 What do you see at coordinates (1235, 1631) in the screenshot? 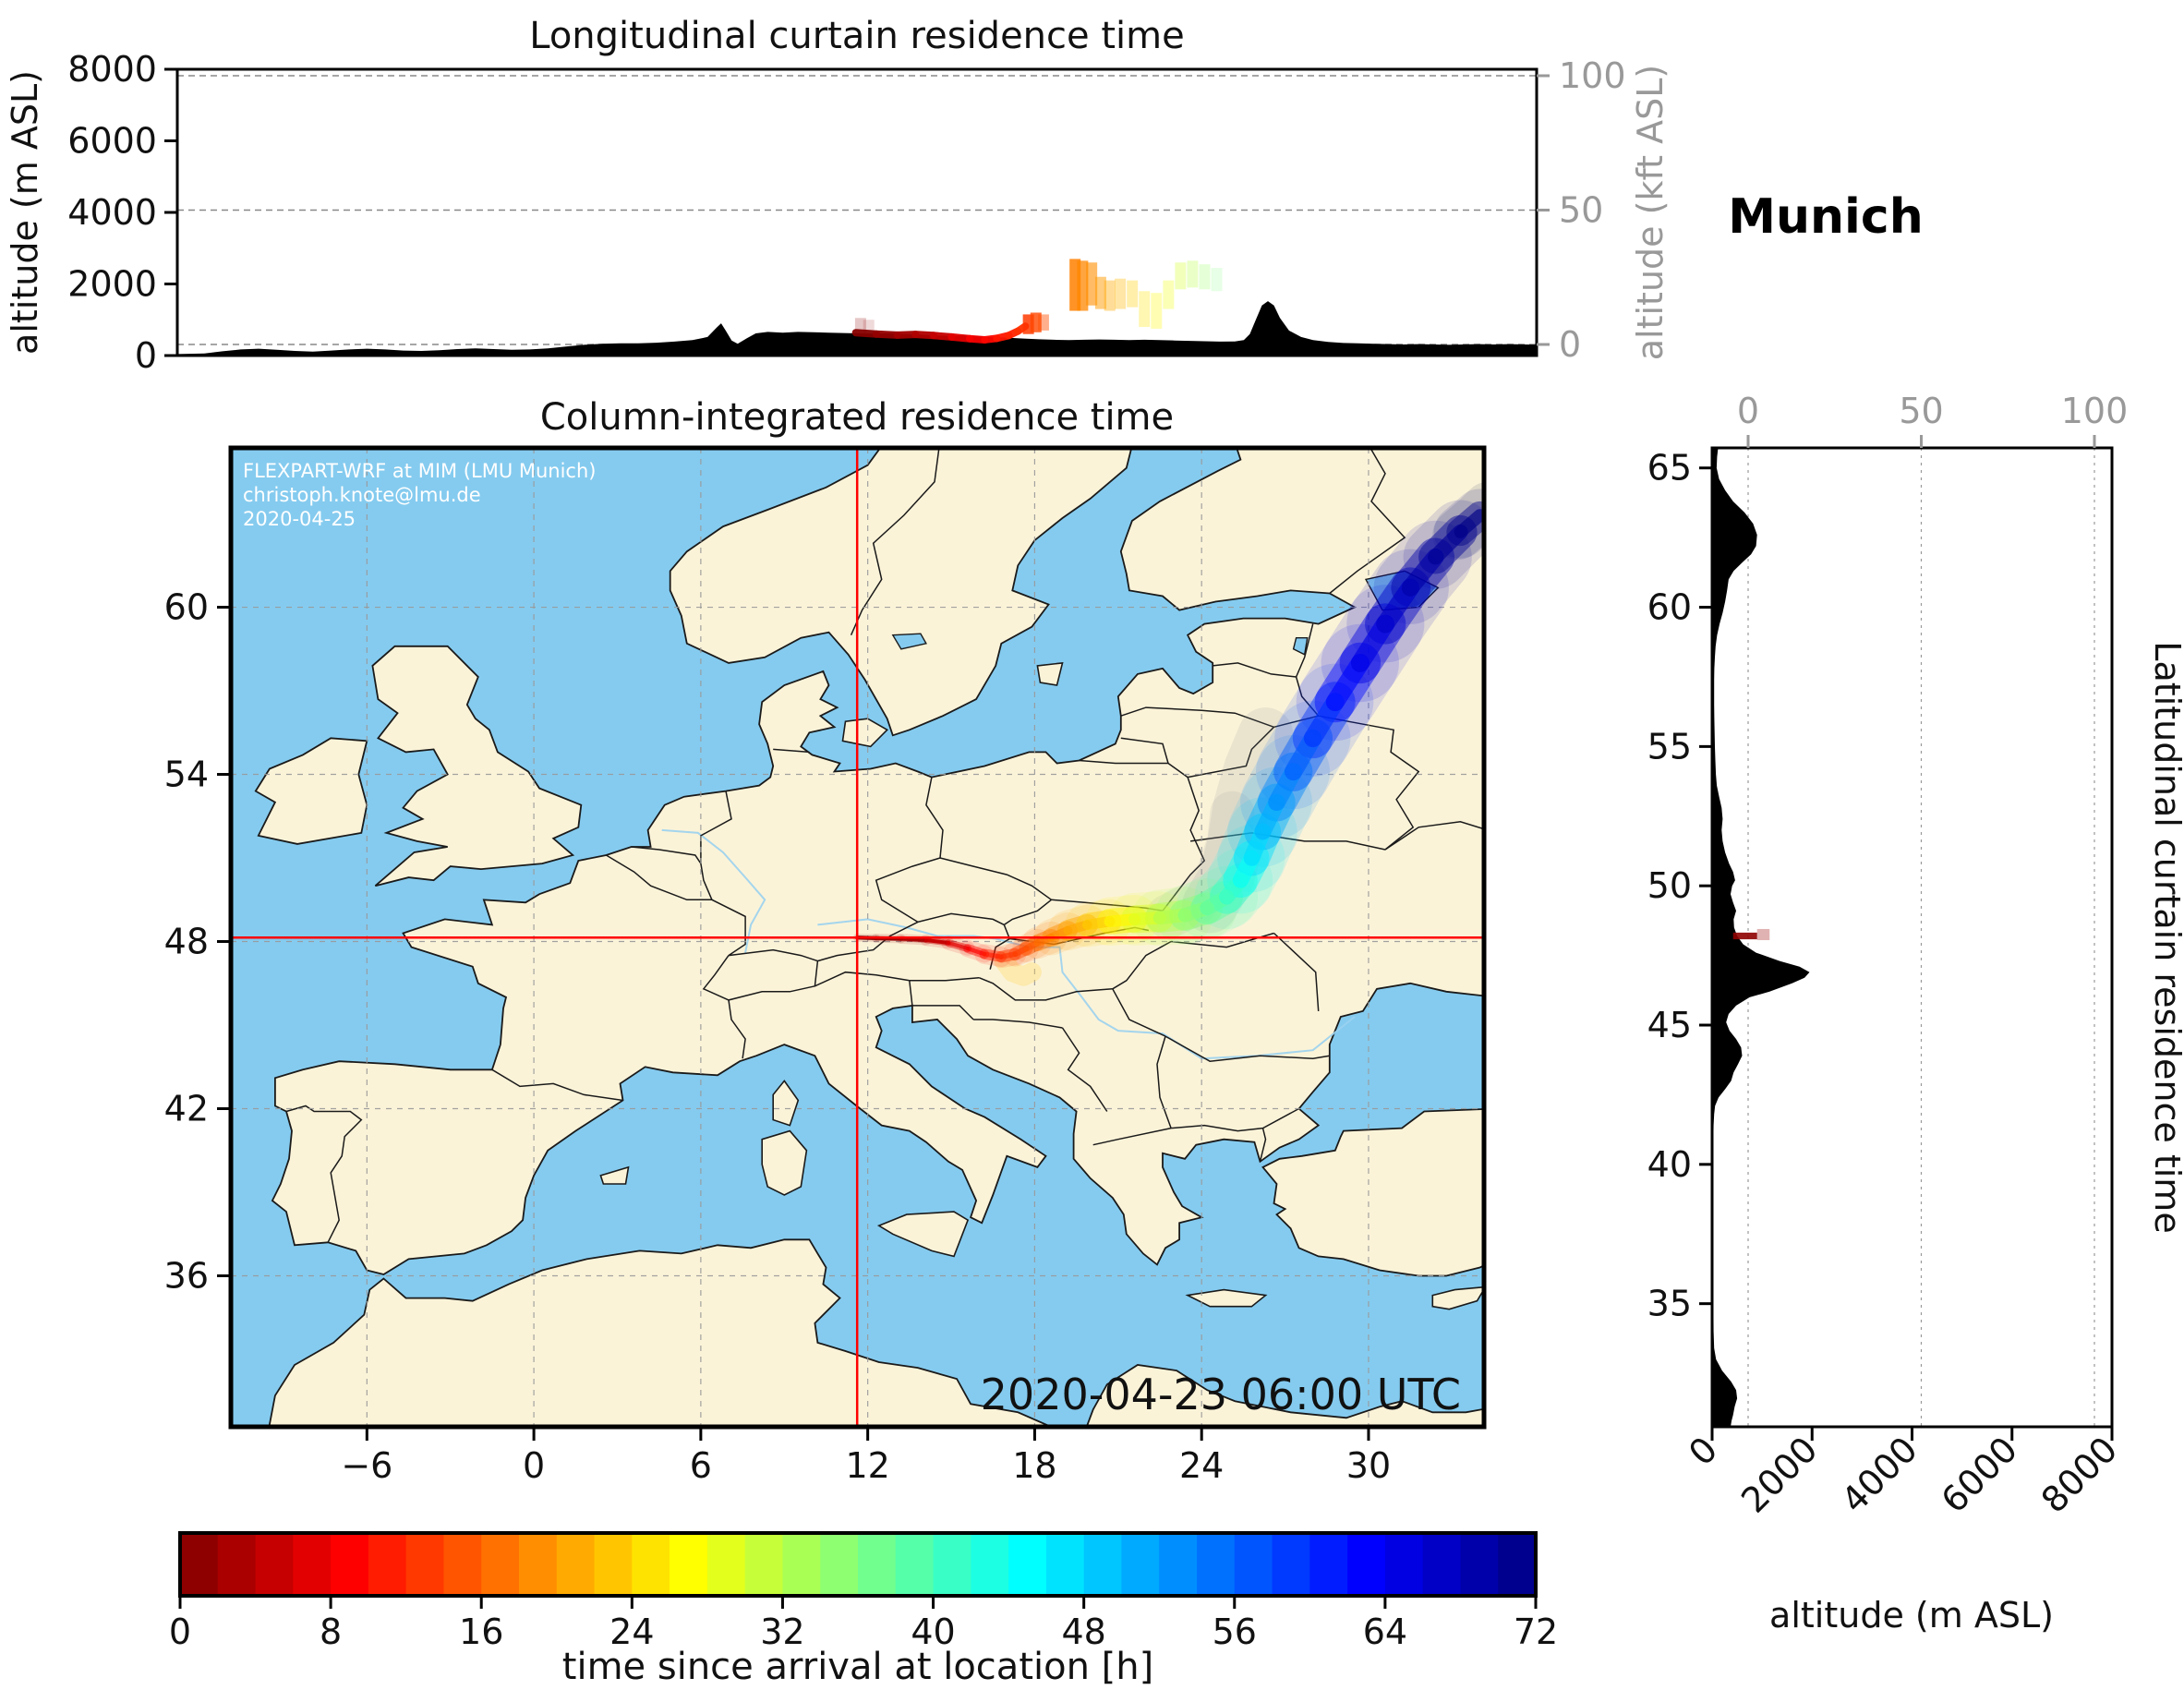
I see `colorbar-tick-label: 56` at bounding box center [1235, 1631].